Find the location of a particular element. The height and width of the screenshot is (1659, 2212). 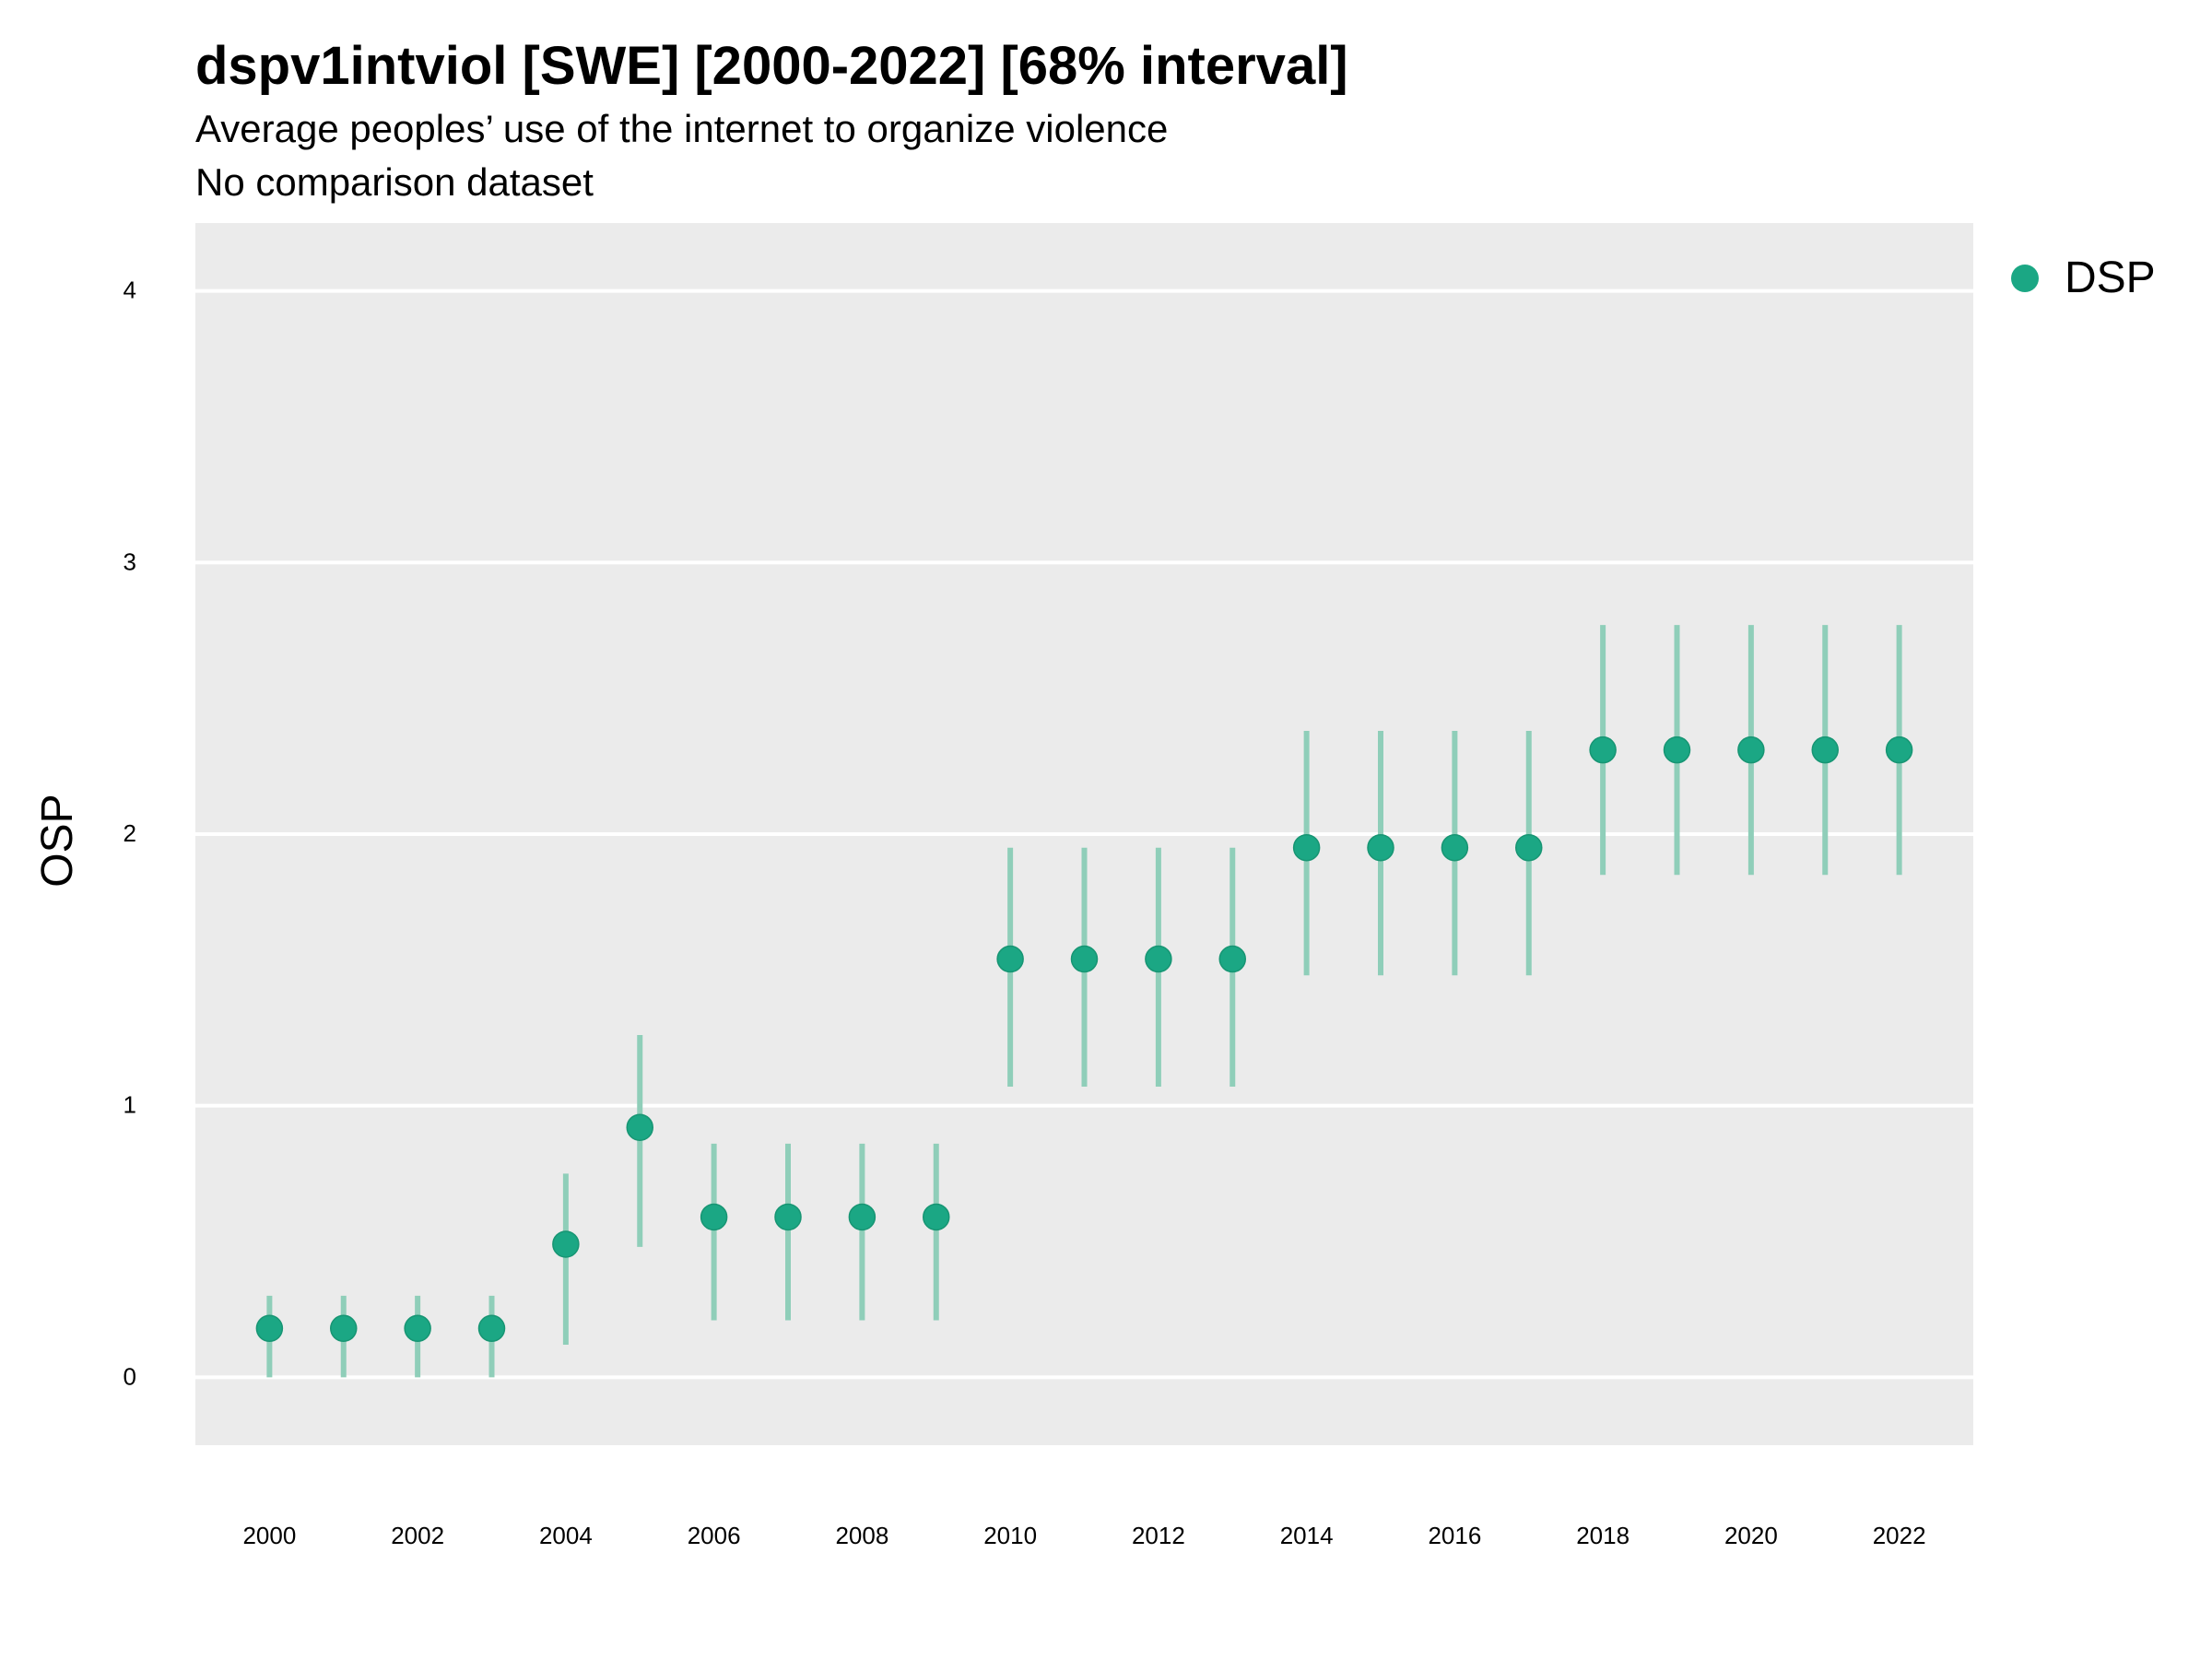

x-tick-label-2020: 2020 is located at coordinates (1751, 1535).